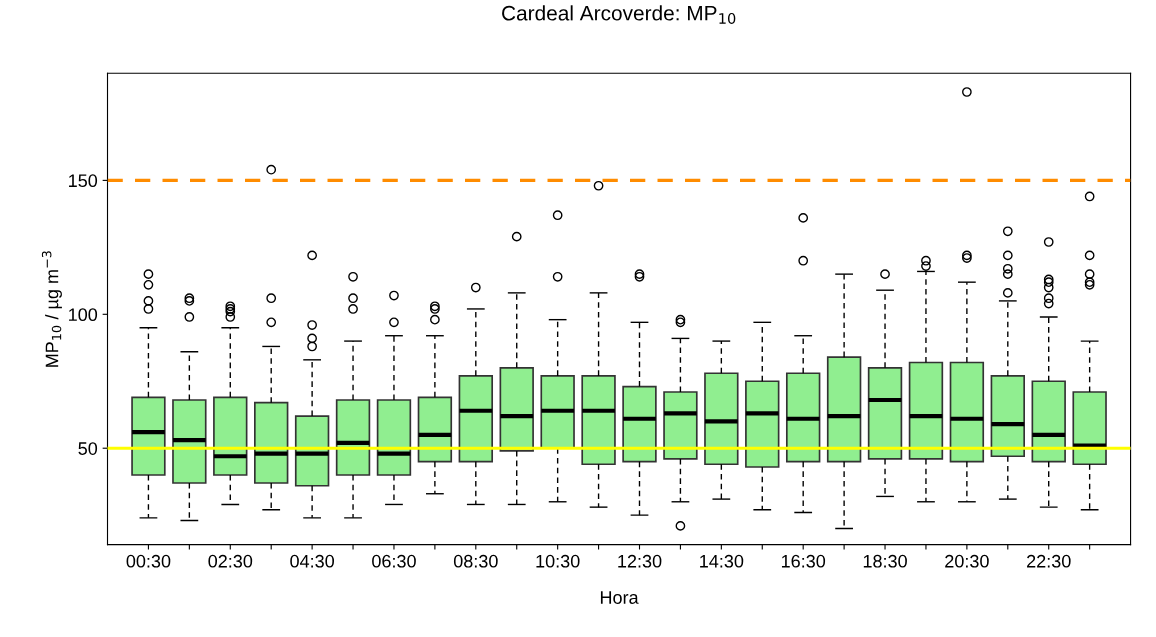 The height and width of the screenshot is (637, 1156). Describe the element at coordinates (803, 561) in the screenshot. I see `x-tick-label: 16:30` at that location.